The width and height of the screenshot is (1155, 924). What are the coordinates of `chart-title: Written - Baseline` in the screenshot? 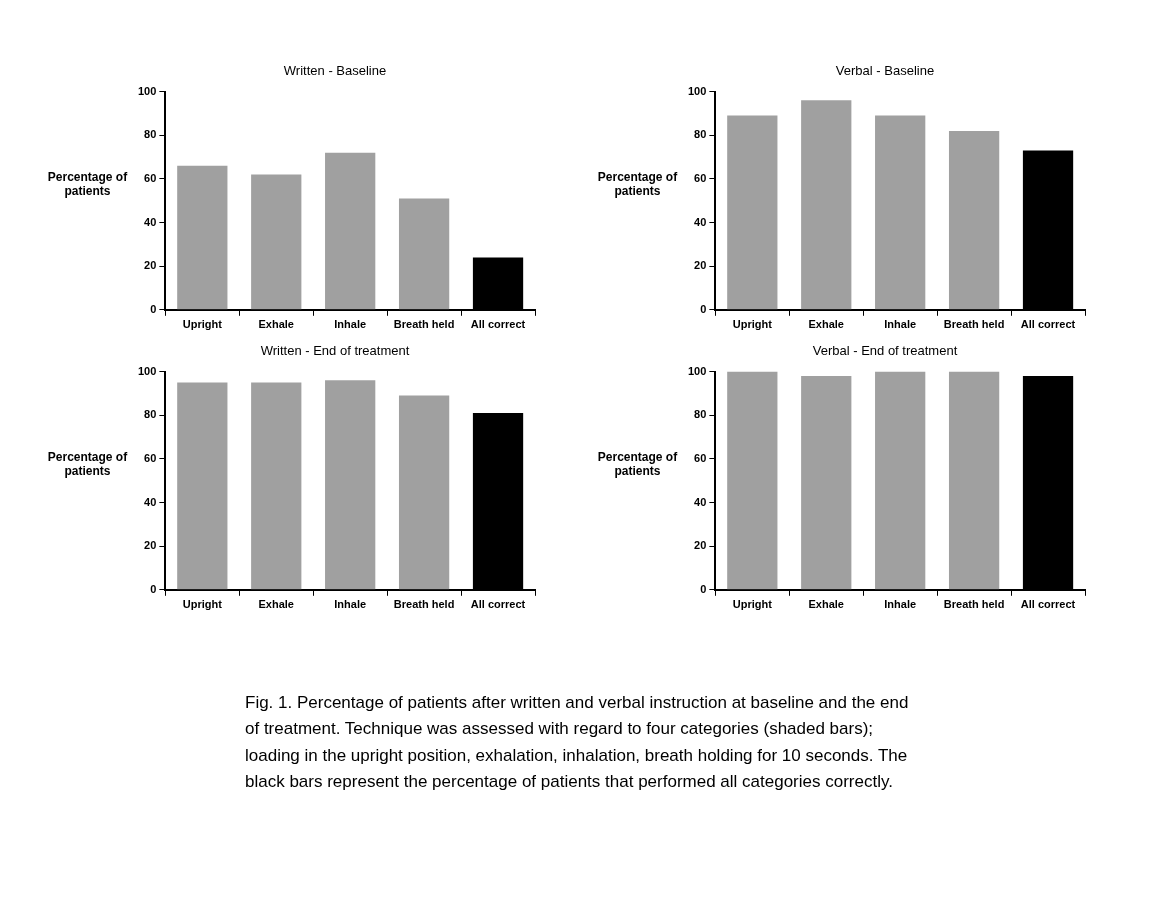 It's located at (335, 71).